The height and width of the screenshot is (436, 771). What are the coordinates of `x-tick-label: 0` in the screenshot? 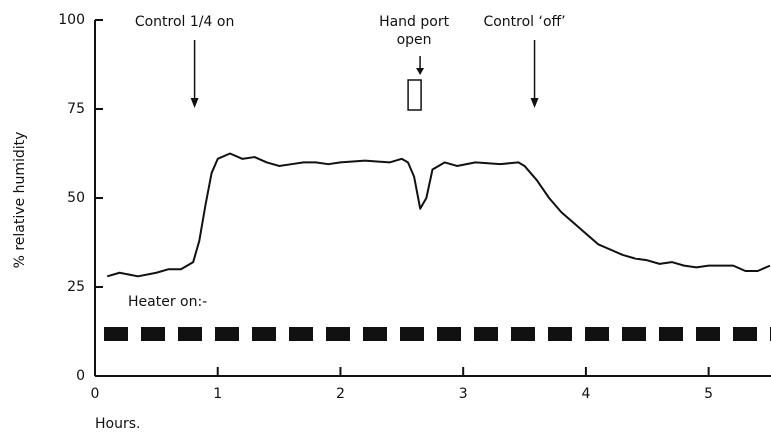 It's located at (95, 394).